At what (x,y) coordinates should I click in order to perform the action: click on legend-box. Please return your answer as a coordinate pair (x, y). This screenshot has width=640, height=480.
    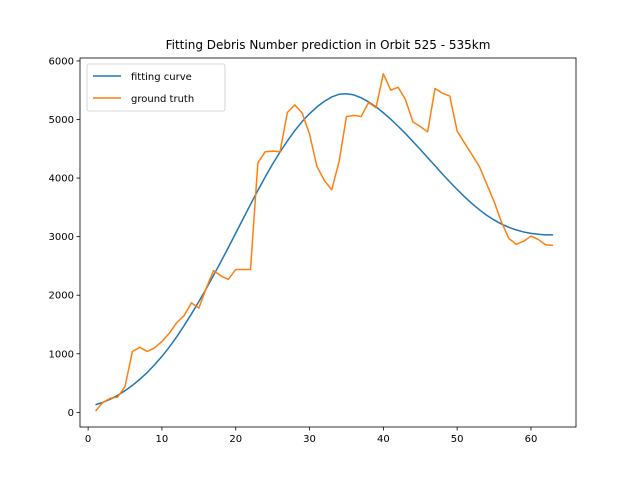
    Looking at the image, I should click on (156, 87).